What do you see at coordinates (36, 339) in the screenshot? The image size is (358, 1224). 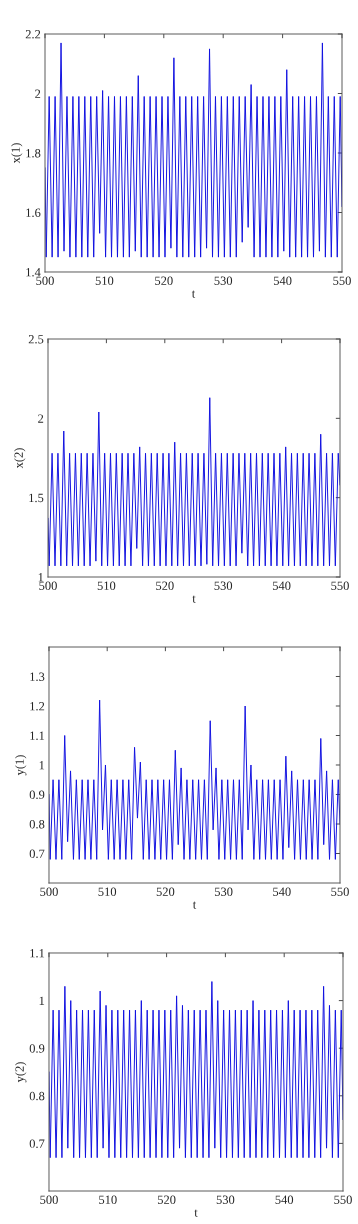 I see `y-tick-label: 2.5` at bounding box center [36, 339].